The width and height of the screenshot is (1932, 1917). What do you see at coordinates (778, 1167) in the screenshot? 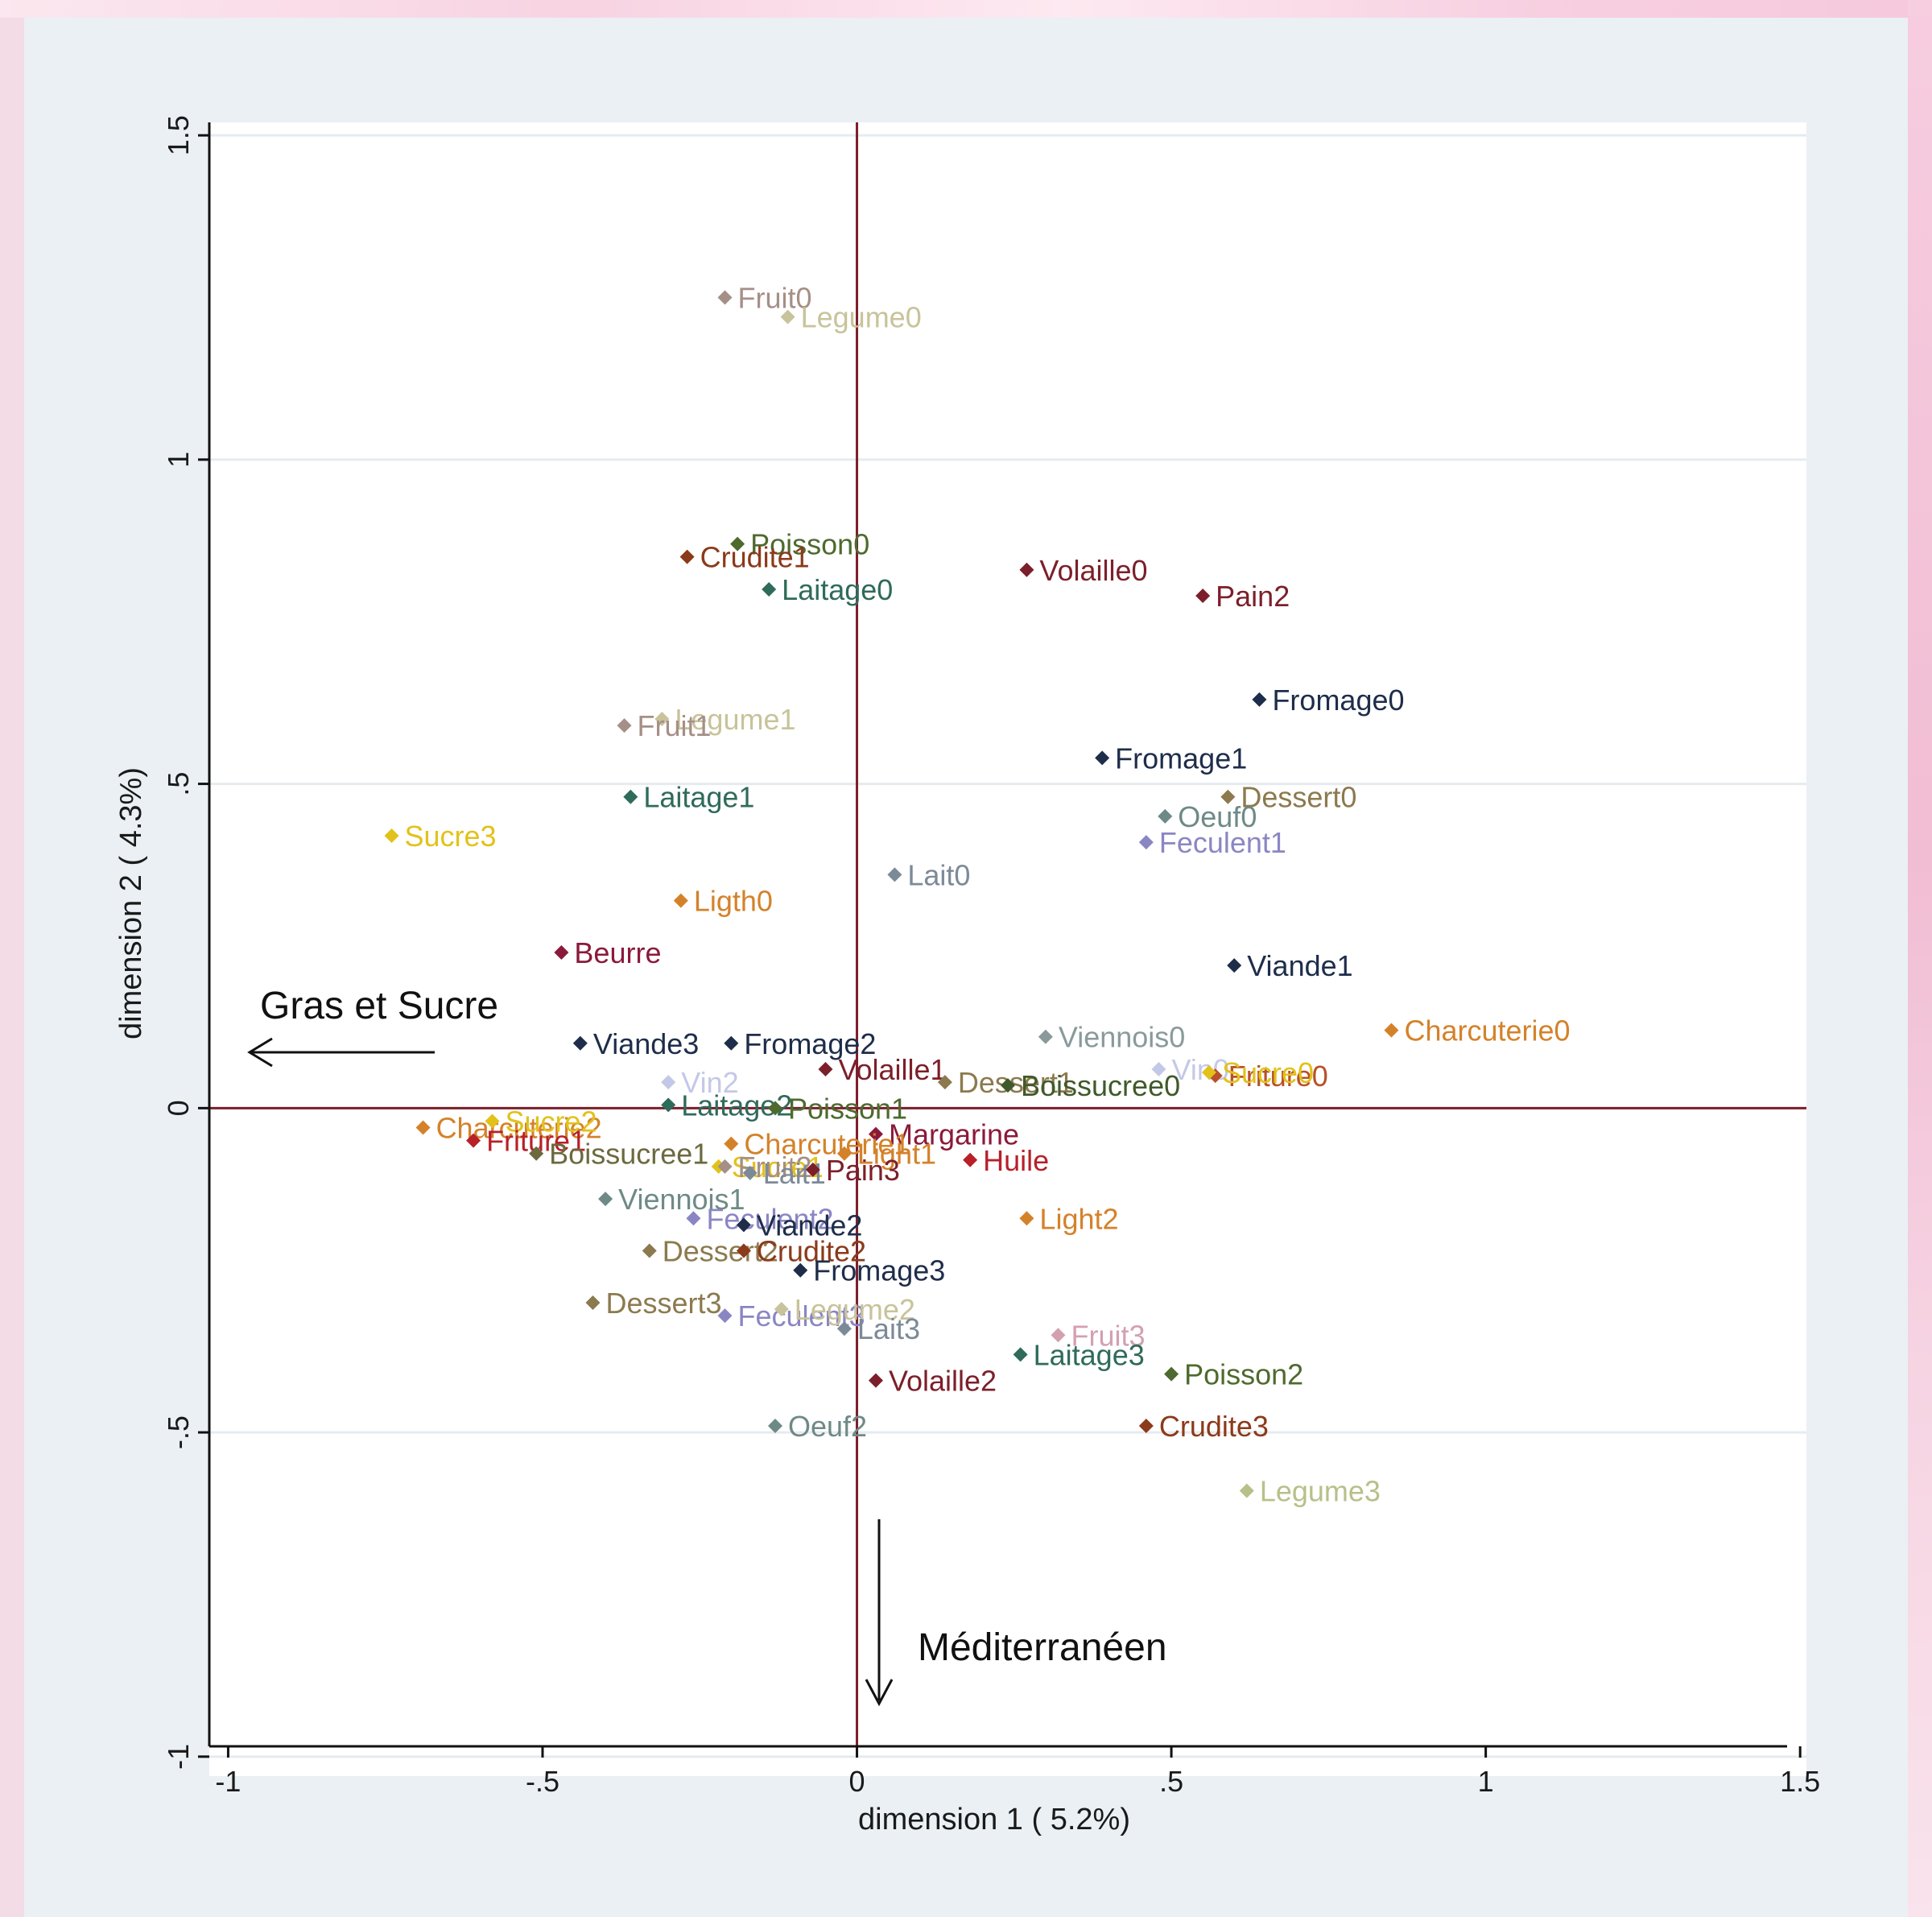
I see `point-label-sucre1: Sucre1` at bounding box center [778, 1167].